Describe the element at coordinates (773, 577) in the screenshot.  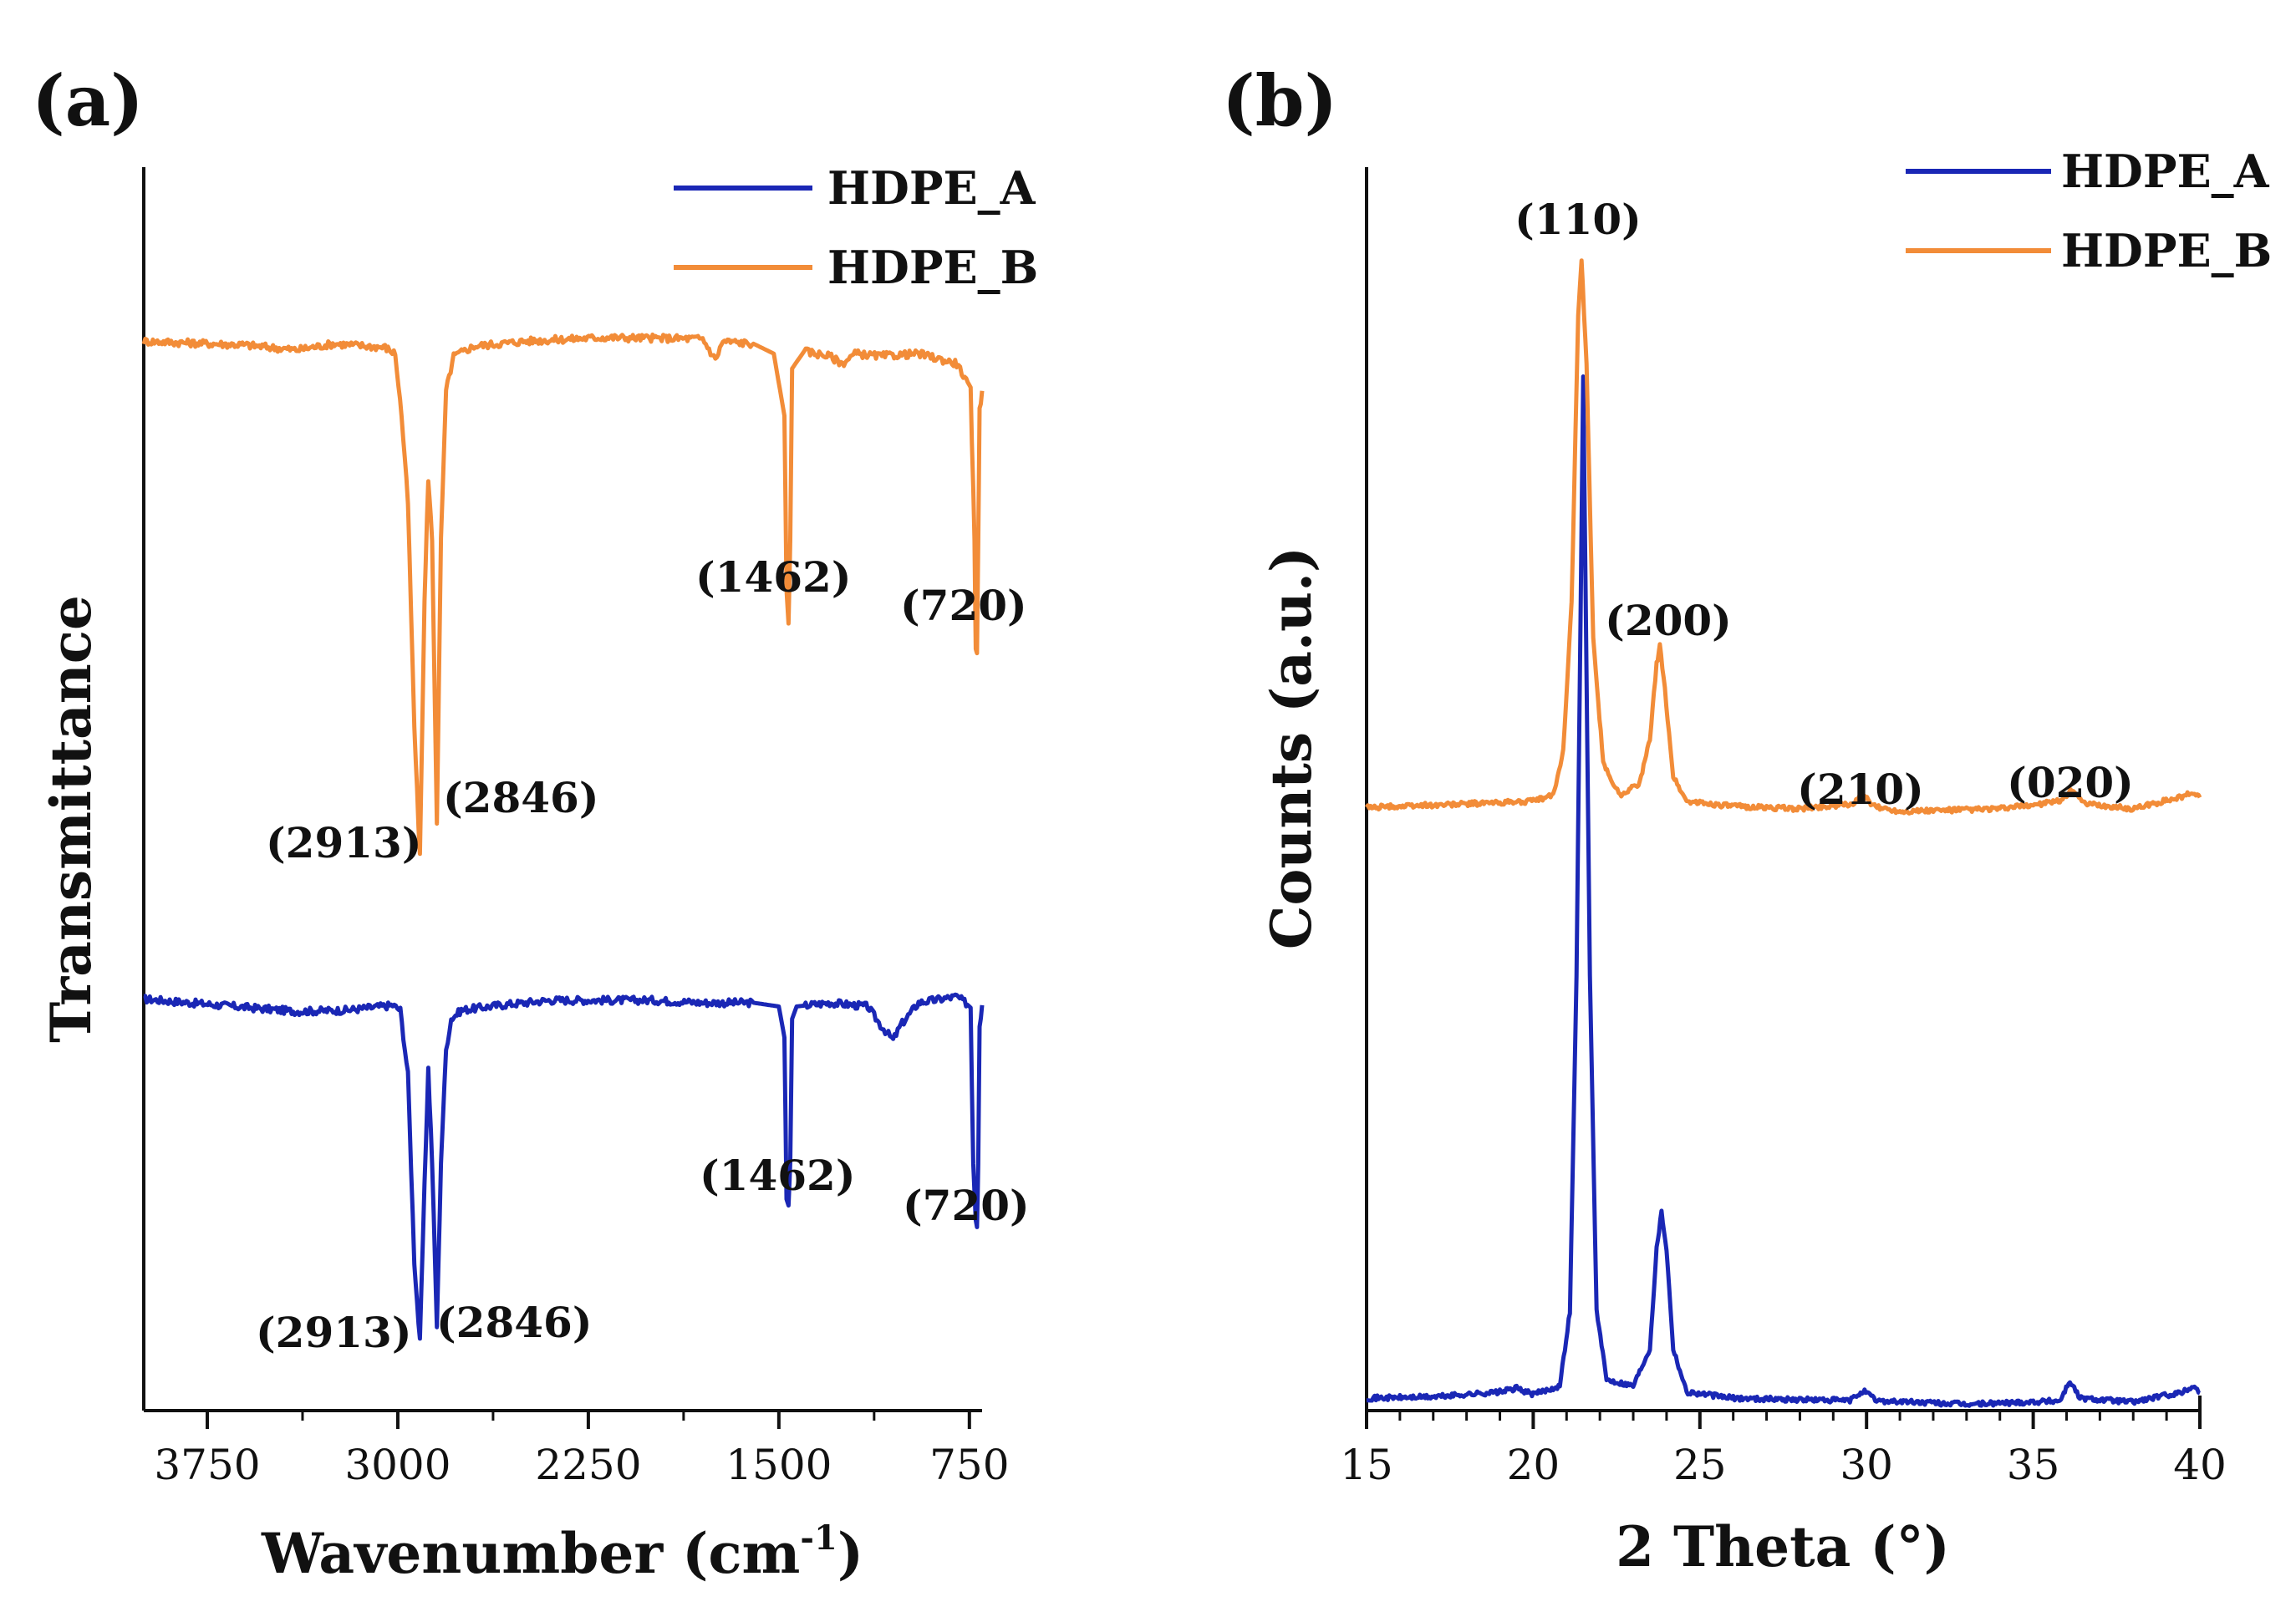
I see `ftir-b-peak-label-1462: (1462)` at that location.